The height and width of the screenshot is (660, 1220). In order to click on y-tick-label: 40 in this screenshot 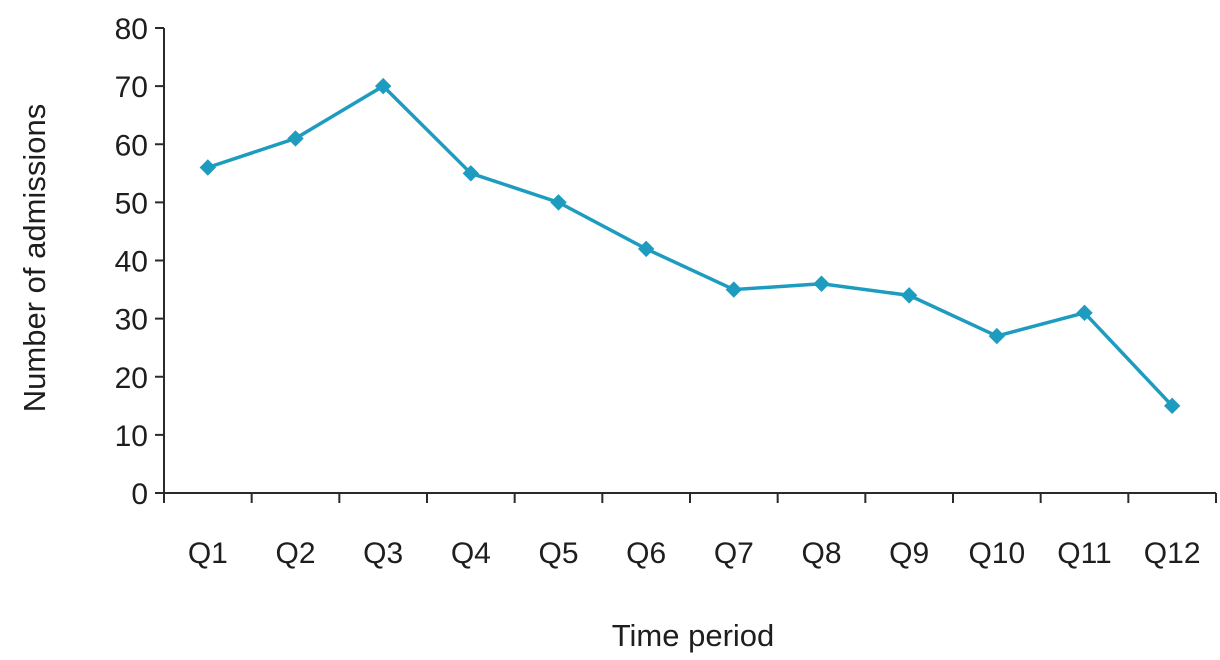, I will do `click(131, 262)`.